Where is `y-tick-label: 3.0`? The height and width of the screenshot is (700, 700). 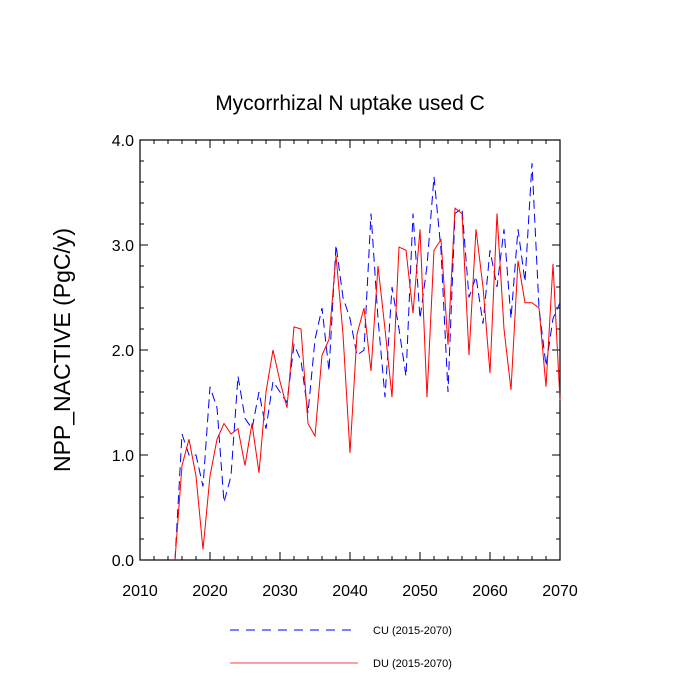 y-tick-label: 3.0 is located at coordinates (123, 246).